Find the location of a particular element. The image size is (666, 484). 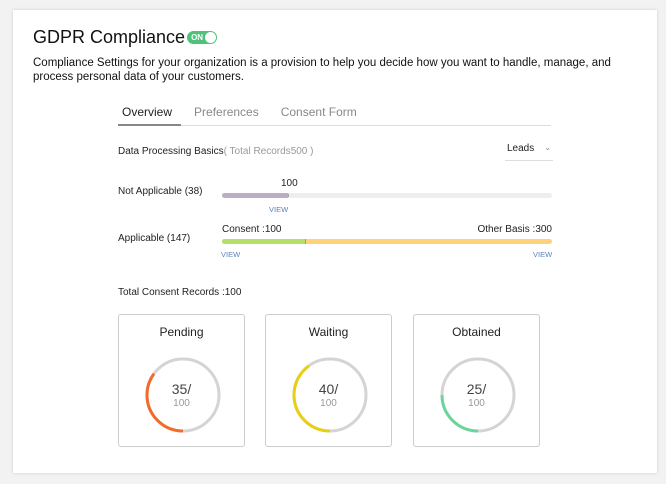

stat-card-pending: Pending 35/ 100 is located at coordinates (181, 380).